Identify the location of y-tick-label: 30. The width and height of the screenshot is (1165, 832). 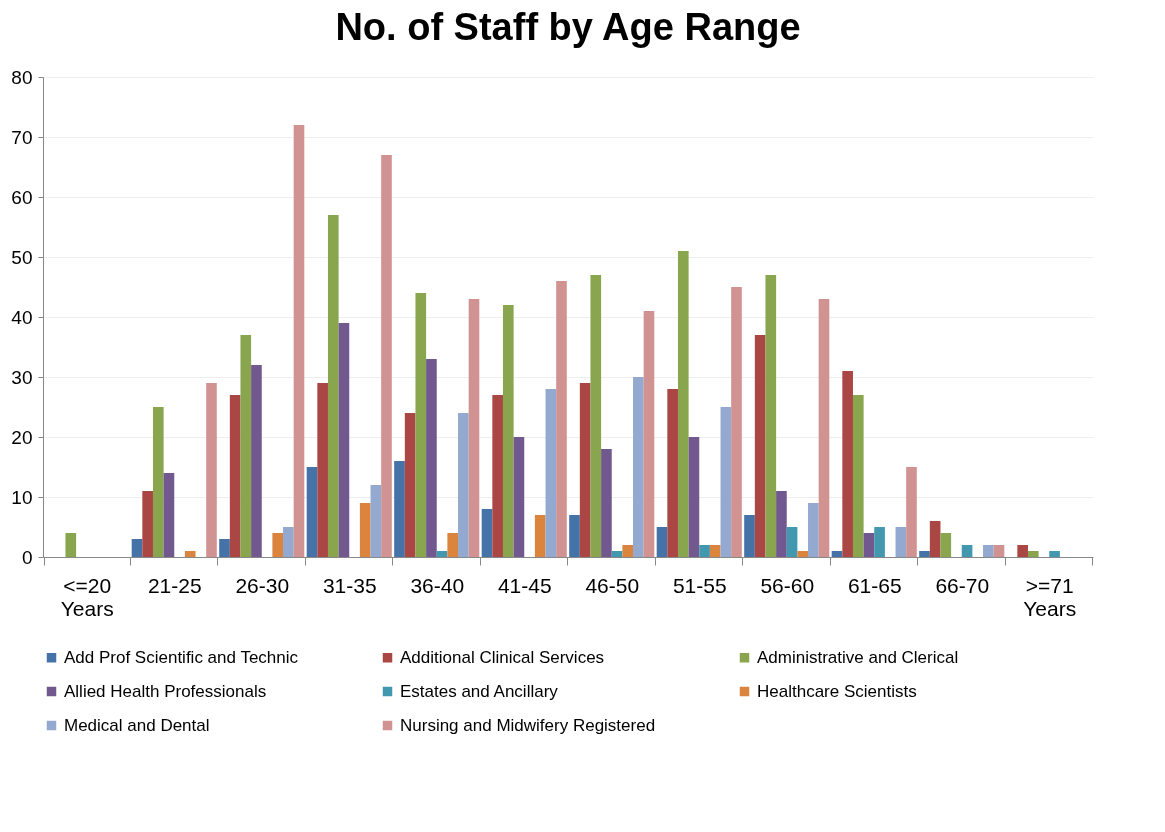
(22, 377).